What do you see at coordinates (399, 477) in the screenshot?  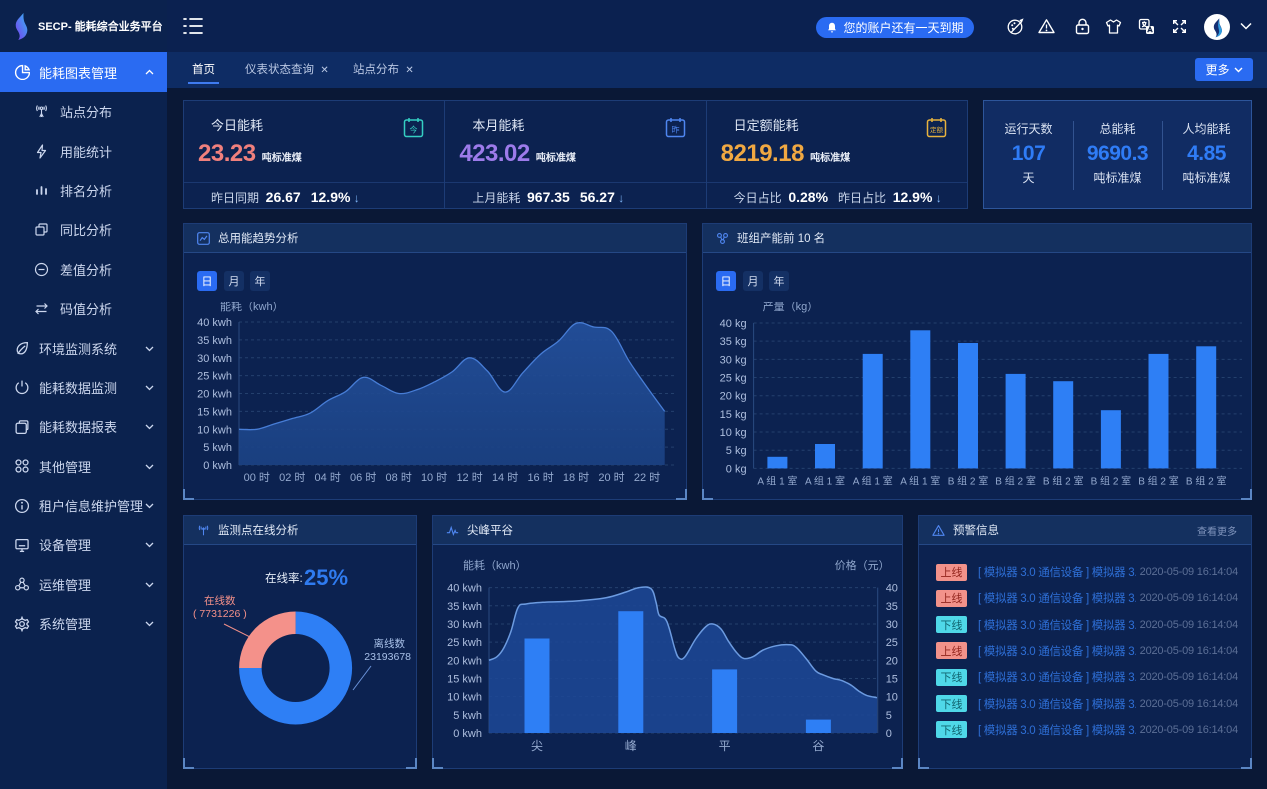 I see `svg-text: 08 时` at bounding box center [399, 477].